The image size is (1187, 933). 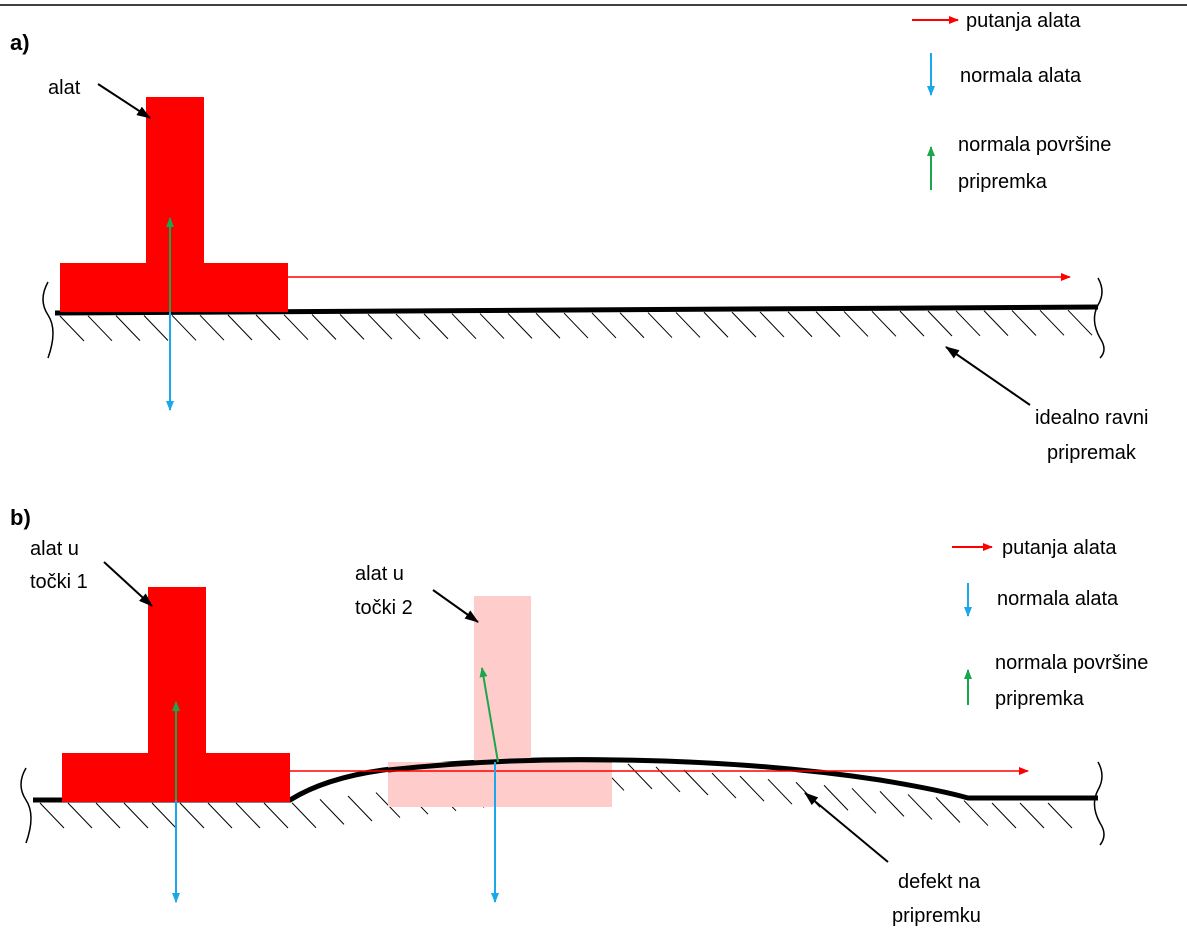 I want to click on break-mark-right-a, so click(x=1099, y=318).